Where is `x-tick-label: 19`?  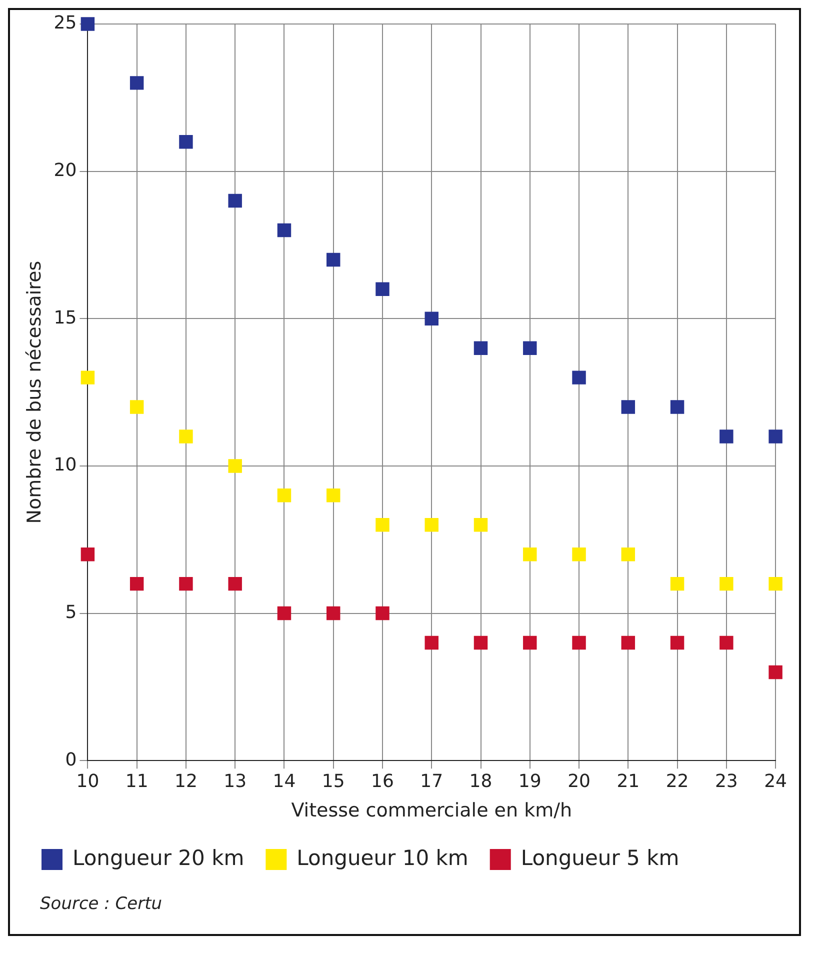
x-tick-label: 19 is located at coordinates (530, 781).